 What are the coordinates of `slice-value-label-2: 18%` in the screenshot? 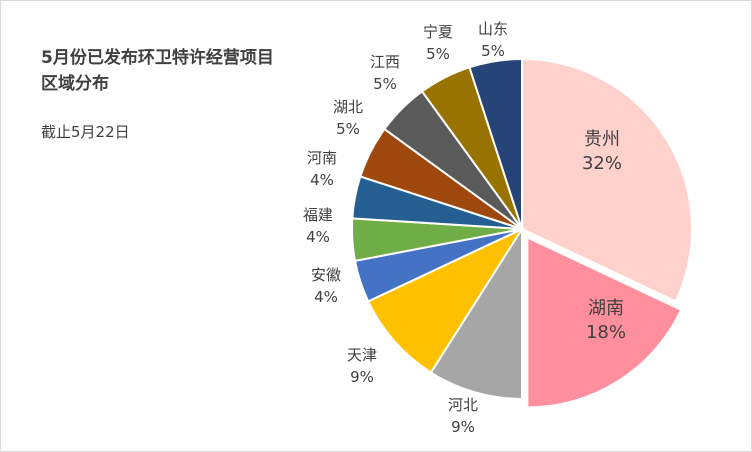 It's located at (606, 332).